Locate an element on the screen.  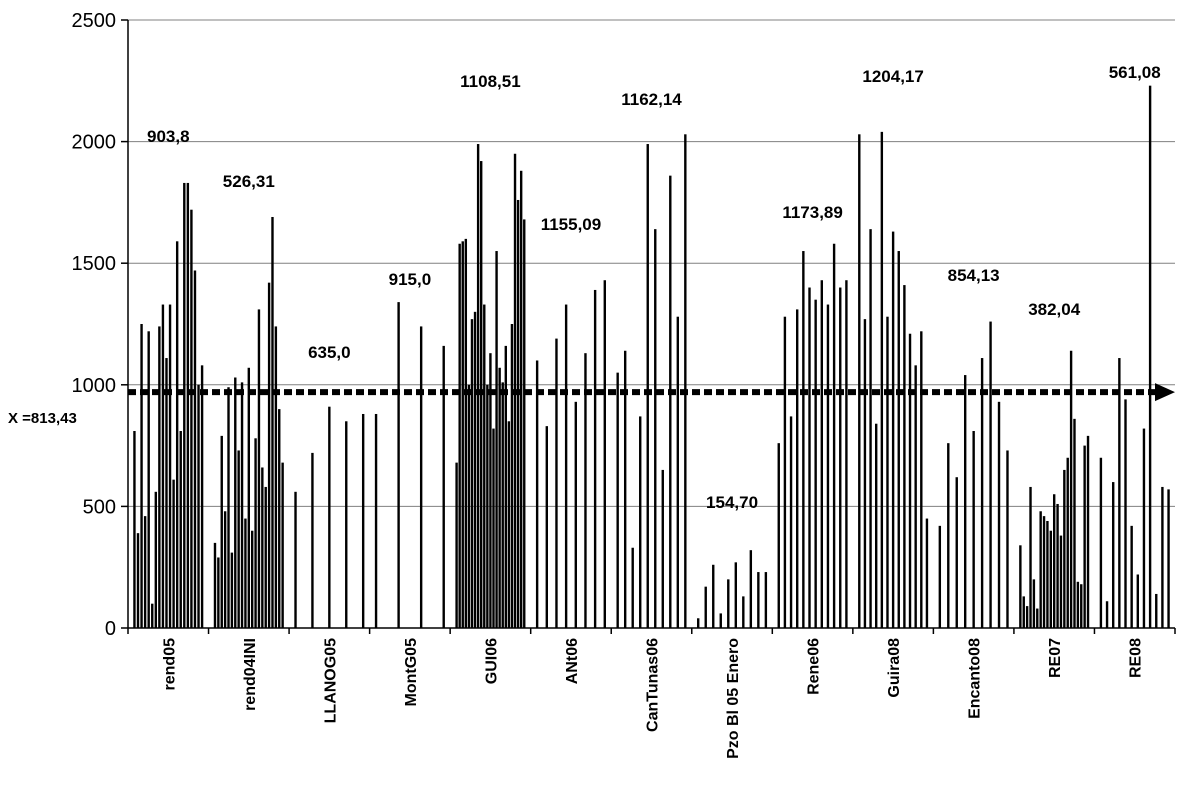
y-tick-label: 0 is located at coordinates (110, 629).